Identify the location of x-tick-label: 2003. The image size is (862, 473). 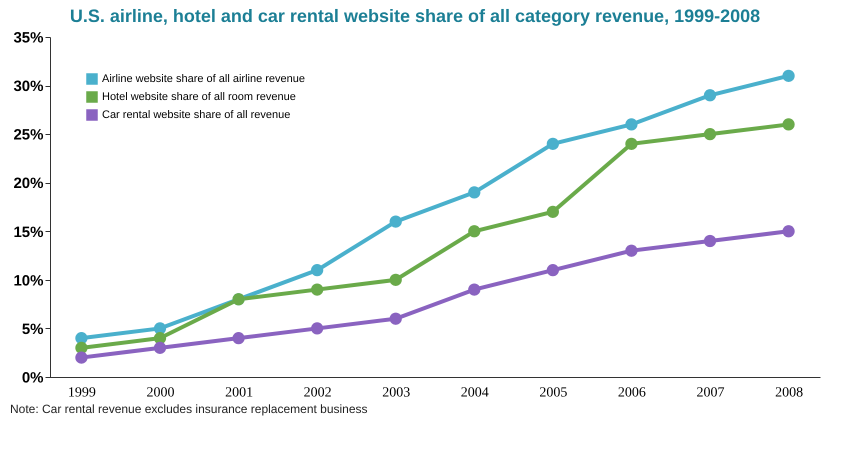
(396, 393).